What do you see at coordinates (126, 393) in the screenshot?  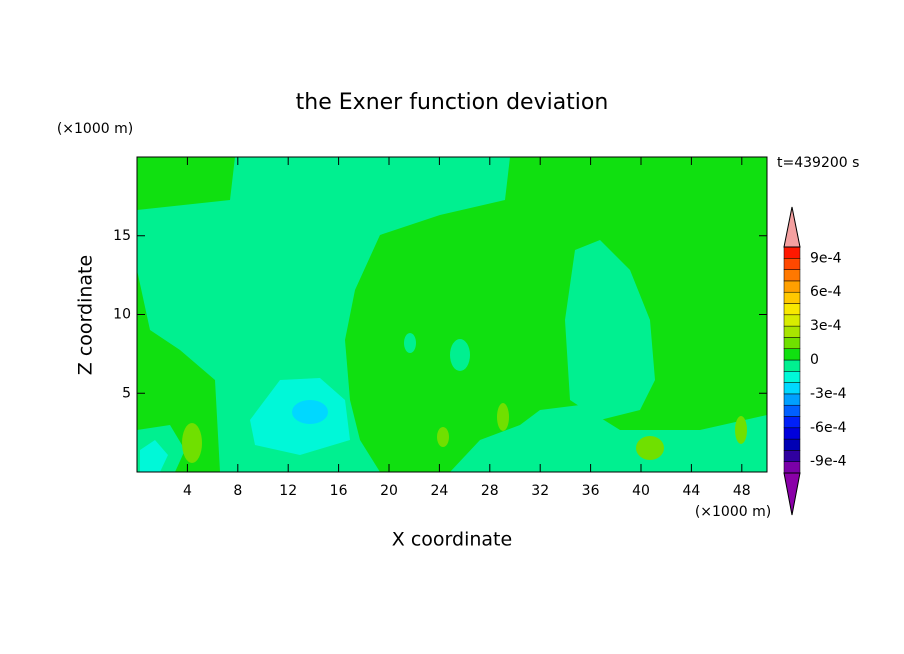 I see `y-tick-label: 5` at bounding box center [126, 393].